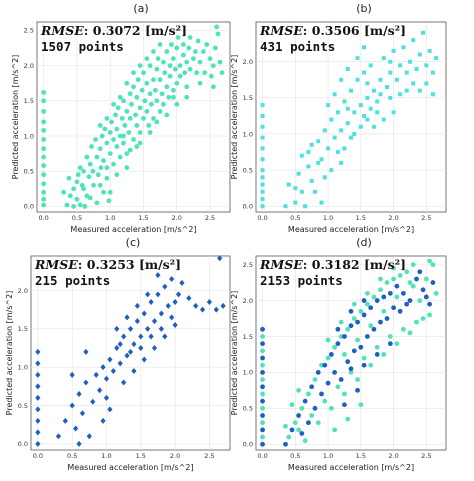 This screenshot has height=481, width=474. Describe the element at coordinates (62, 30) in the screenshot. I see `rmse-label: RMSE` at that location.